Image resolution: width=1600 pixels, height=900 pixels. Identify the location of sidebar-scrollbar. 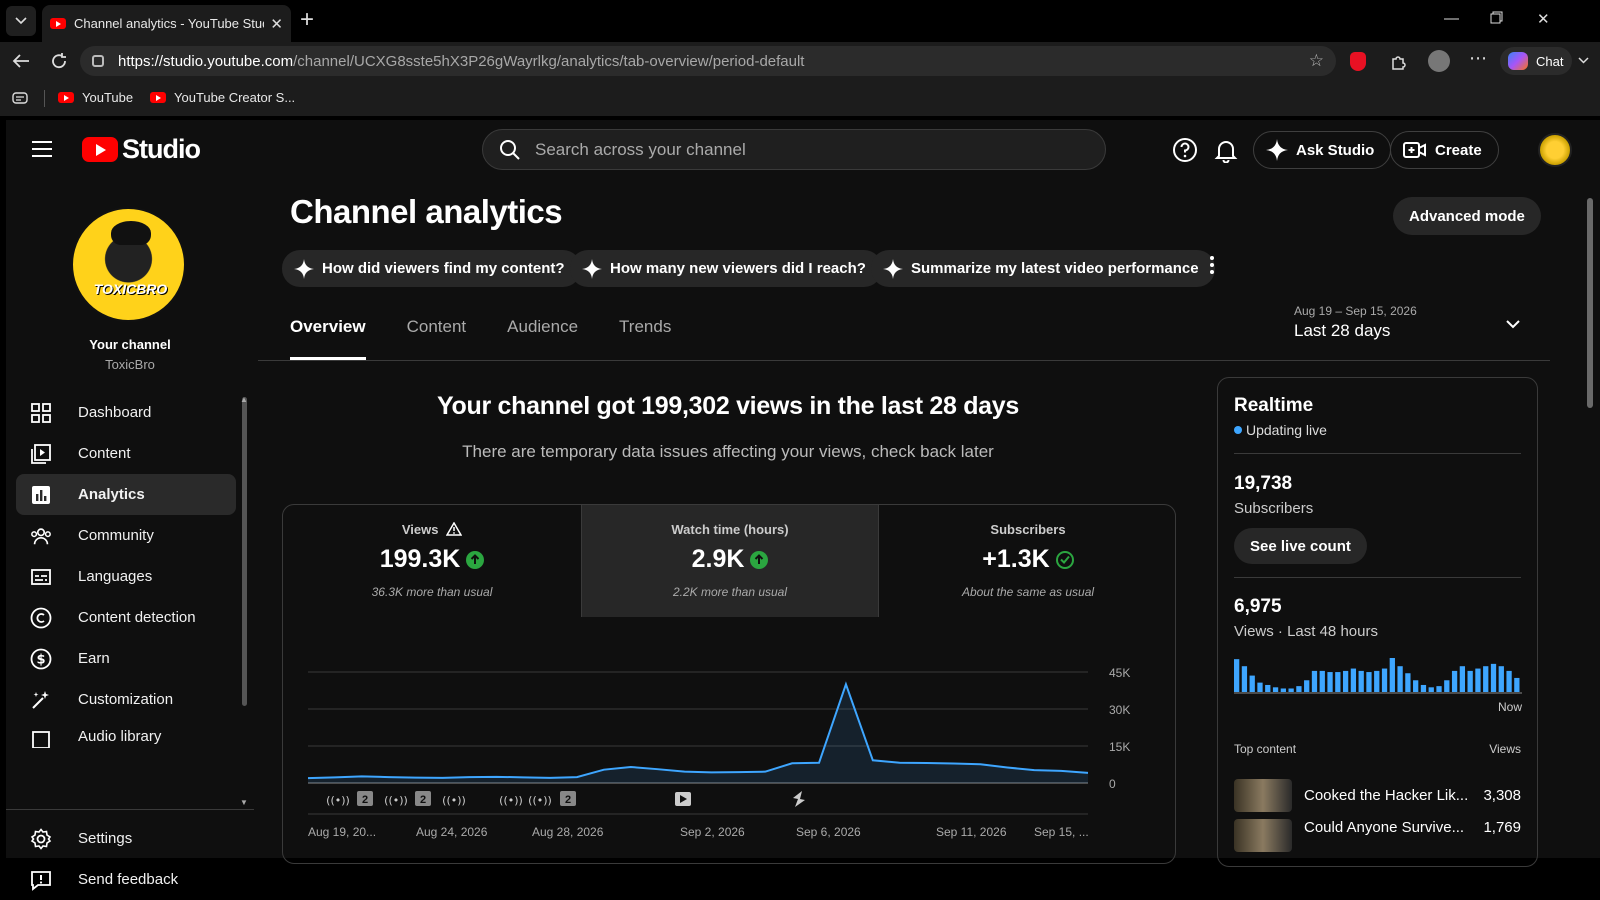
(244, 551).